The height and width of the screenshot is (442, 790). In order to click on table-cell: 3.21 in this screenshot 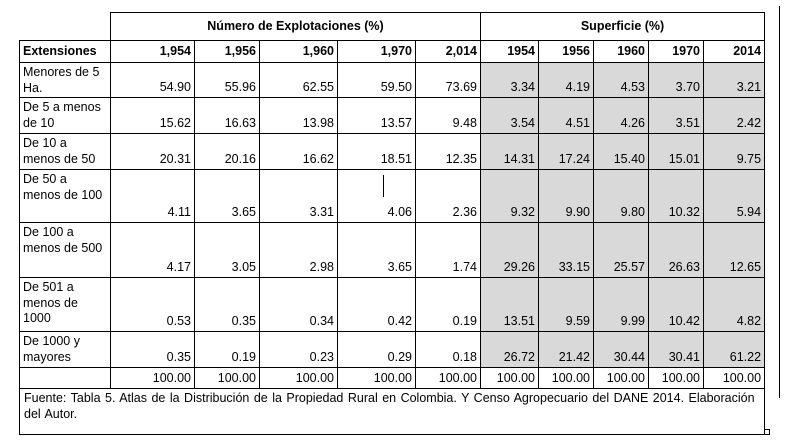, I will do `click(734, 80)`.